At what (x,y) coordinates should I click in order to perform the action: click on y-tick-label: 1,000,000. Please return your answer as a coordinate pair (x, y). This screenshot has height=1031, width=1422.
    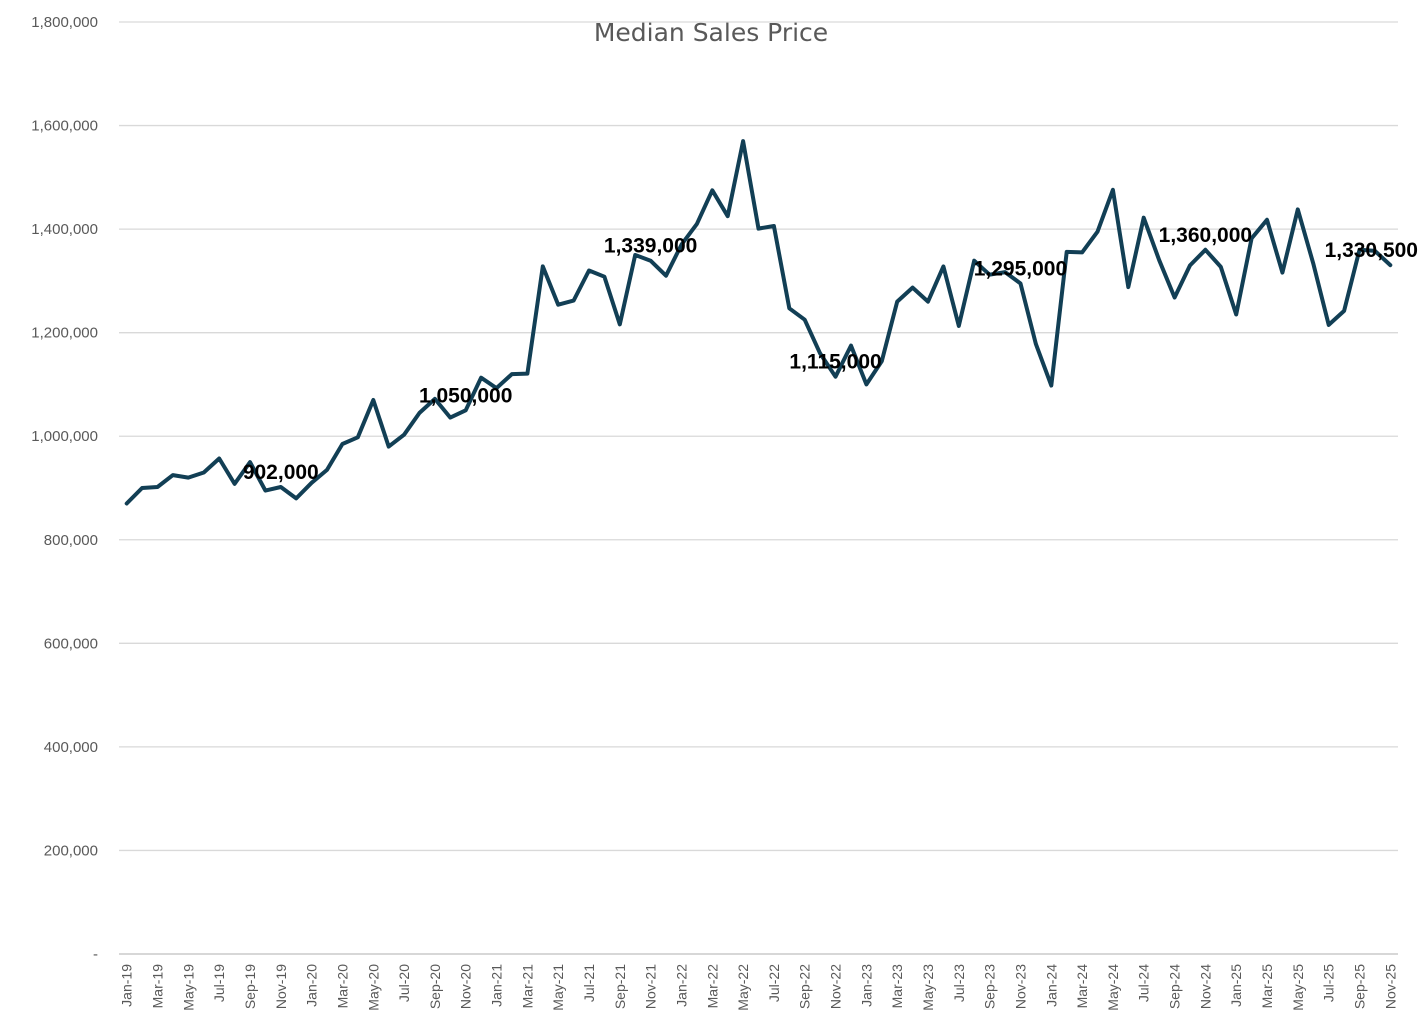
    Looking at the image, I should click on (64, 436).